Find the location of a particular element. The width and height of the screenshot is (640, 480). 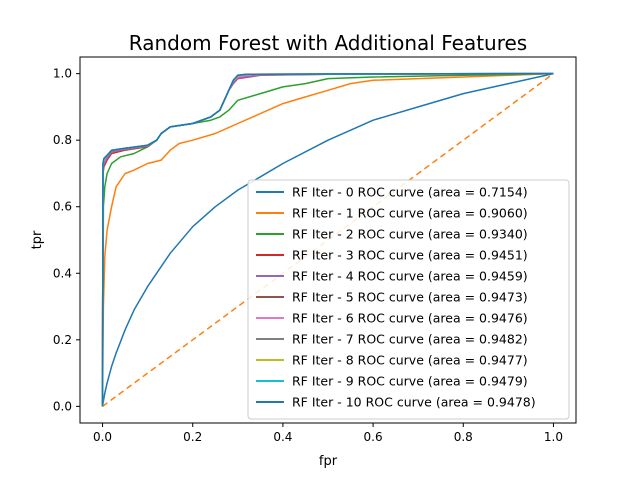

legend-label-0: RF Iter - 0 ROC curve (area = 0.7154) is located at coordinates (410, 192).